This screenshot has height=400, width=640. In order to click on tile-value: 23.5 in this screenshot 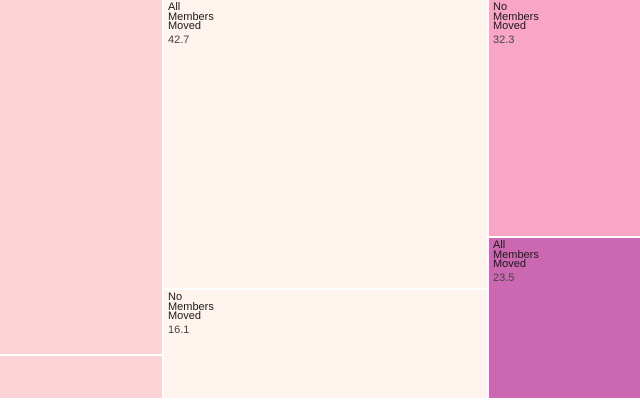, I will do `click(504, 277)`.